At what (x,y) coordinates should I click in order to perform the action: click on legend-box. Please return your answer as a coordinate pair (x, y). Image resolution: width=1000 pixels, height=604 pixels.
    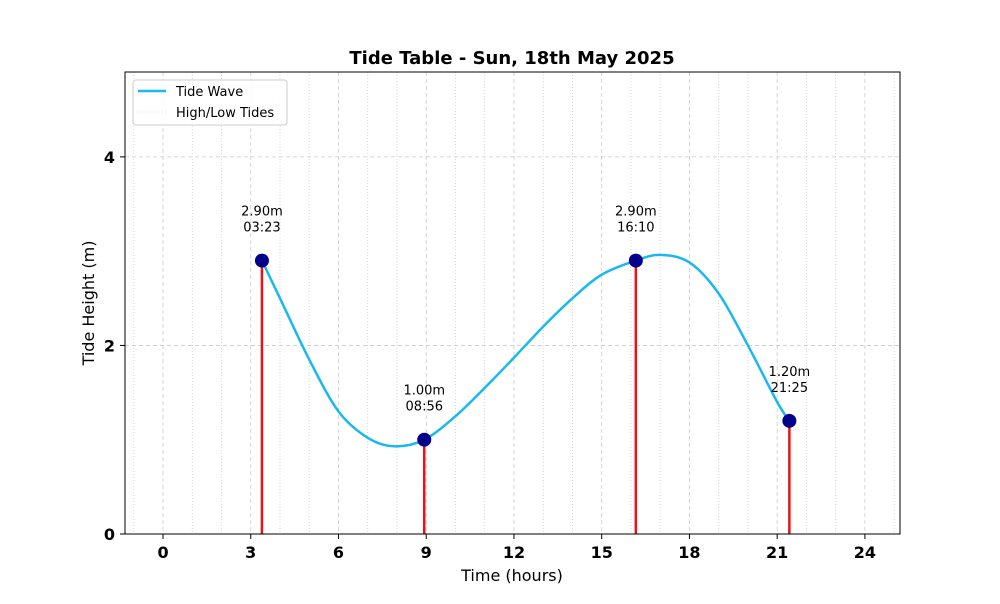
    Looking at the image, I should click on (210, 102).